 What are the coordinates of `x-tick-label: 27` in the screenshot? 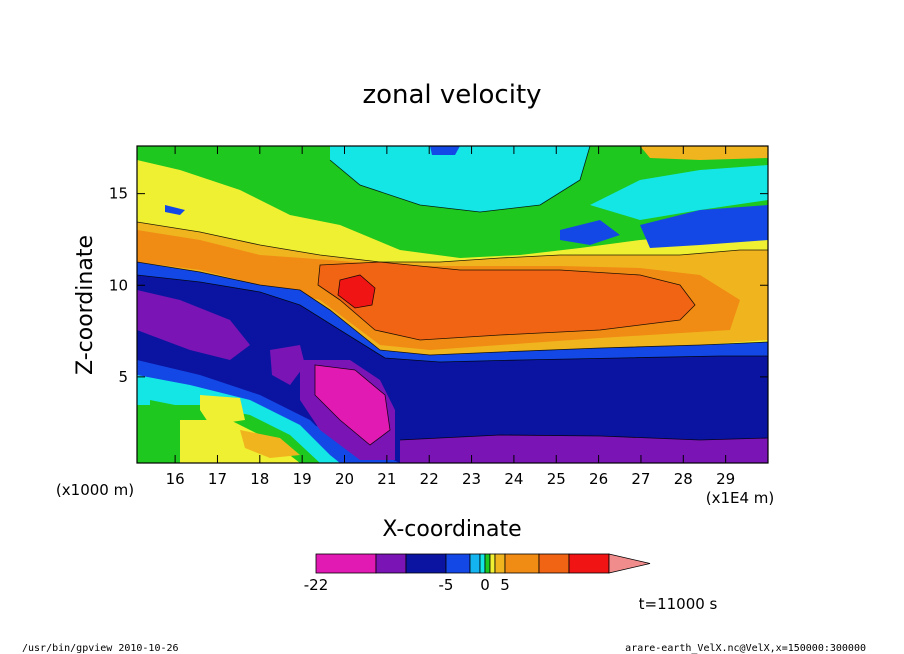 It's located at (640, 479).